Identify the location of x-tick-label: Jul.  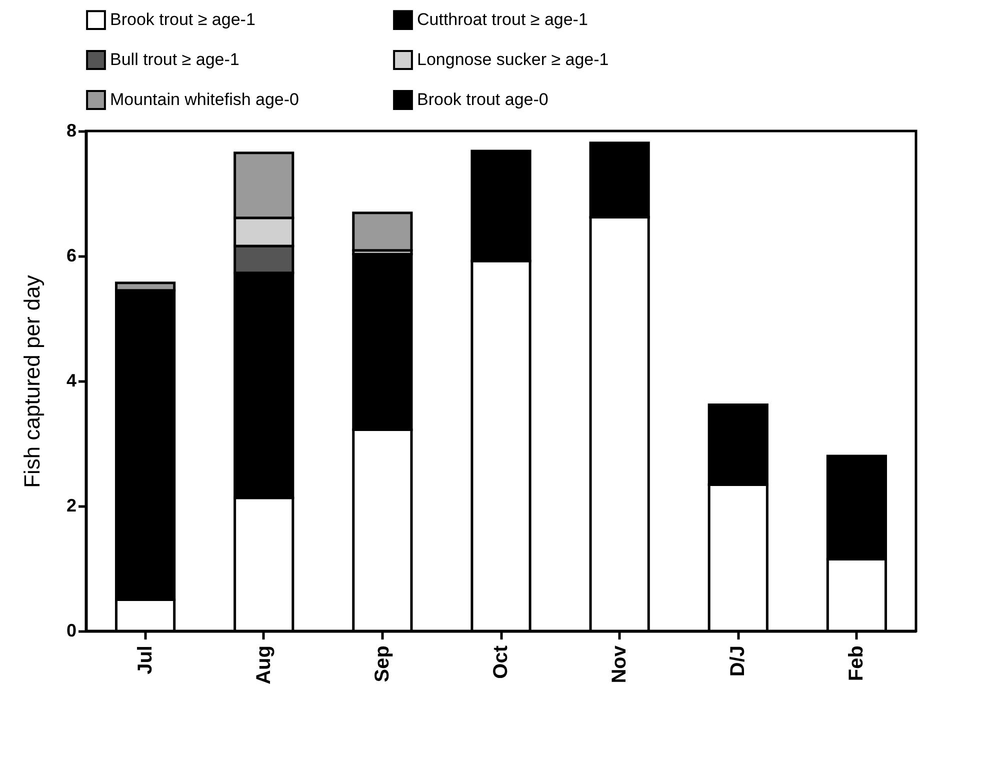
(145, 660).